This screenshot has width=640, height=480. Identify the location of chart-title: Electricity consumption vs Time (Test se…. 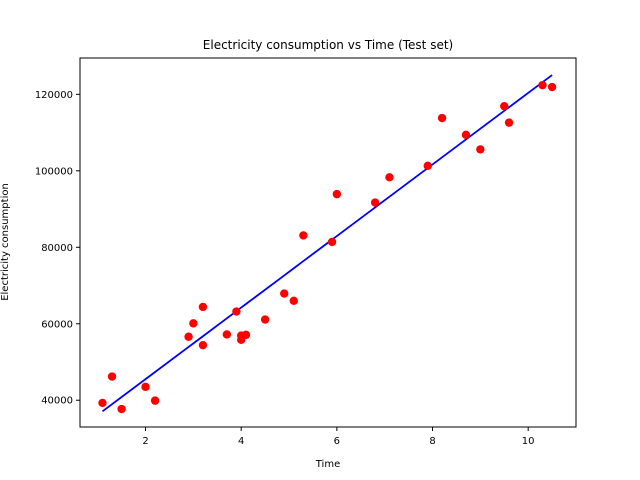
(328, 45).